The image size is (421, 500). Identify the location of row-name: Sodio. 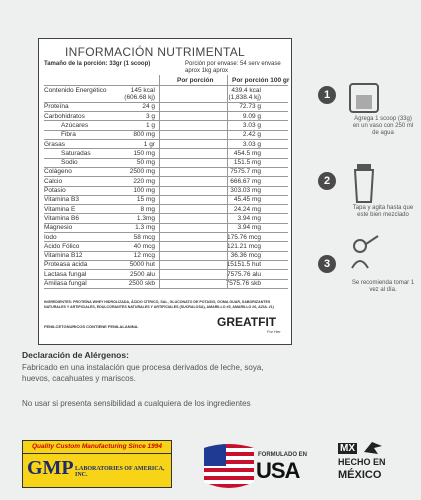
(69, 163).